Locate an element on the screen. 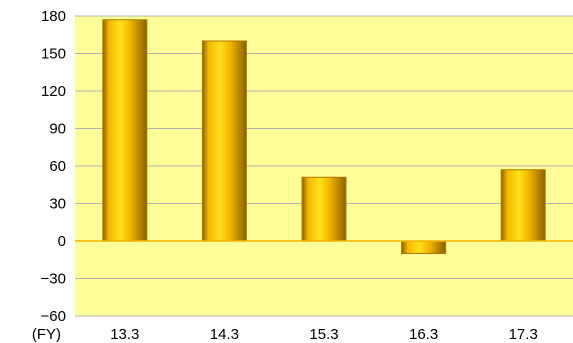 Image resolution: width=573 pixels, height=343 pixels. y-tick-label: 120 is located at coordinates (53, 91).